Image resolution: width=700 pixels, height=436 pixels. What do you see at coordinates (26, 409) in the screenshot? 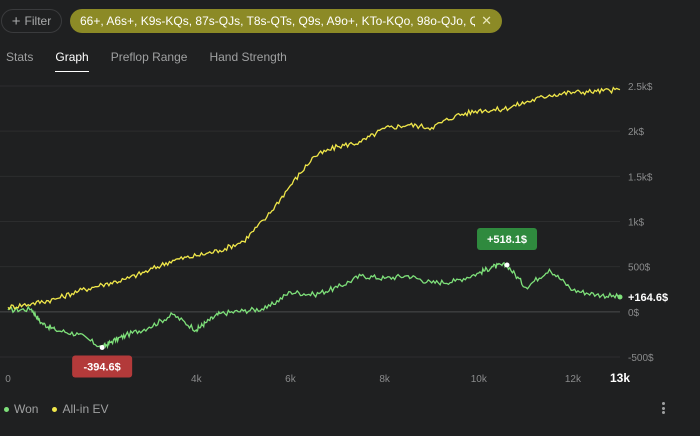
I see `legend-label: Won` at bounding box center [26, 409].